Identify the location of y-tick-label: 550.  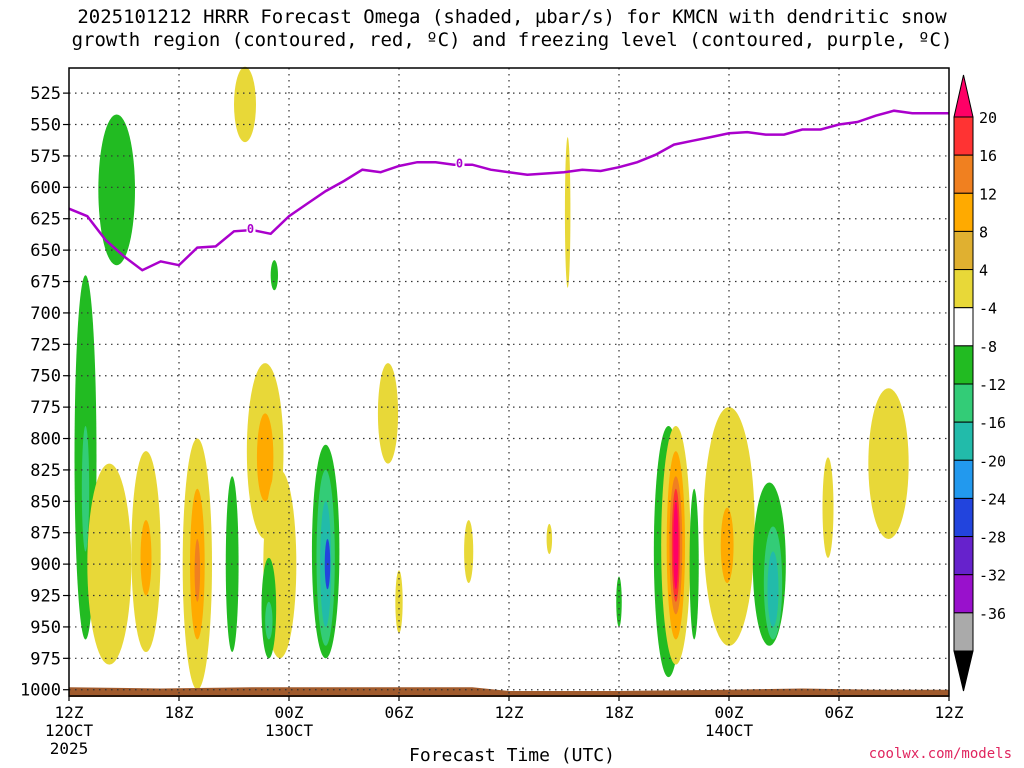
(45, 126).